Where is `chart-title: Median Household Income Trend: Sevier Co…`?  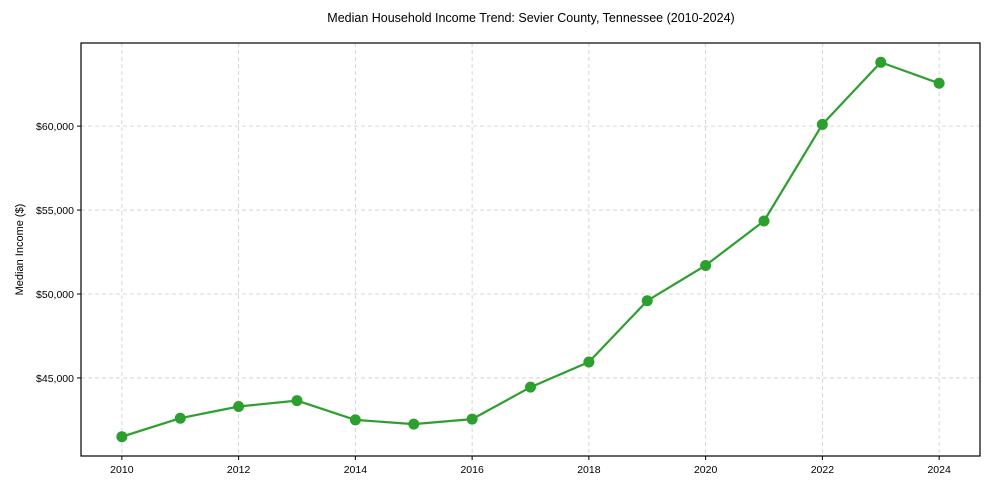
chart-title: Median Household Income Trend: Sevier Co… is located at coordinates (530, 18).